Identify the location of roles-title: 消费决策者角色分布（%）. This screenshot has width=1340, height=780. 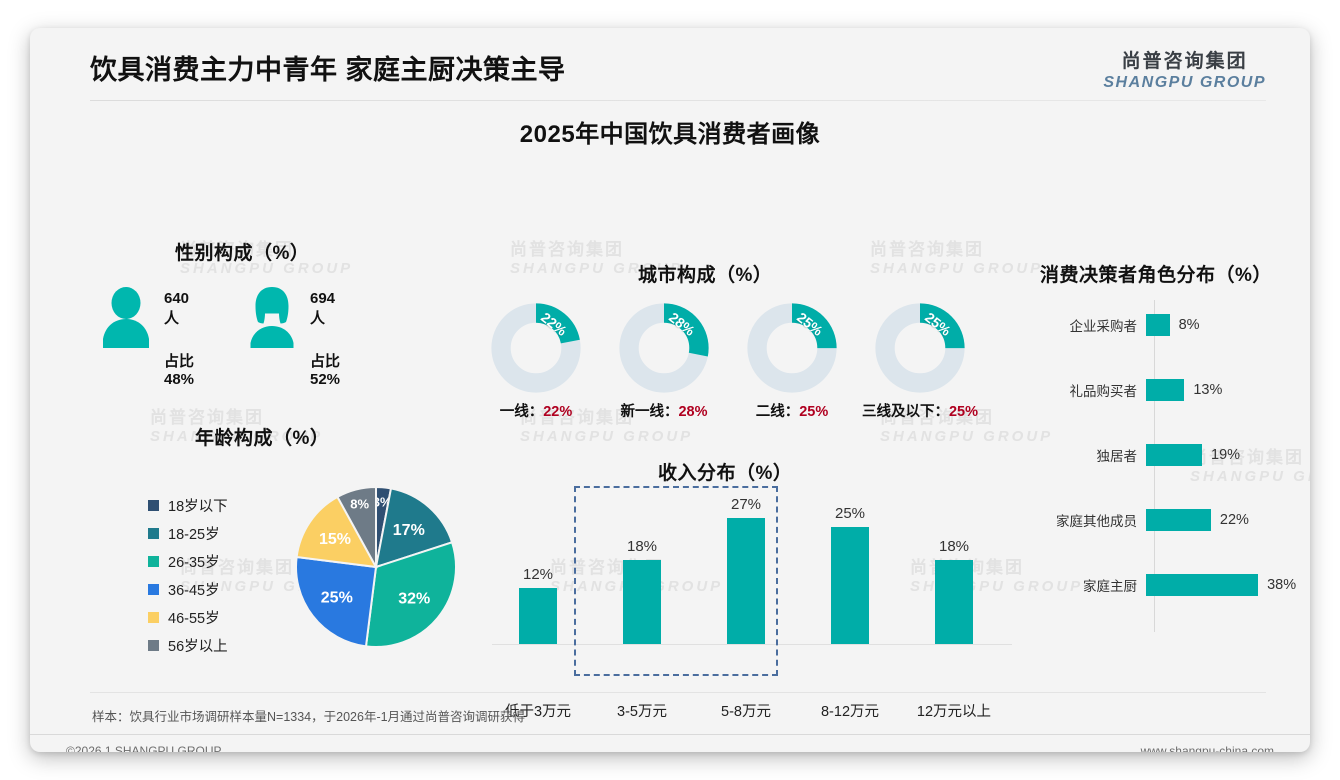
(1156, 275).